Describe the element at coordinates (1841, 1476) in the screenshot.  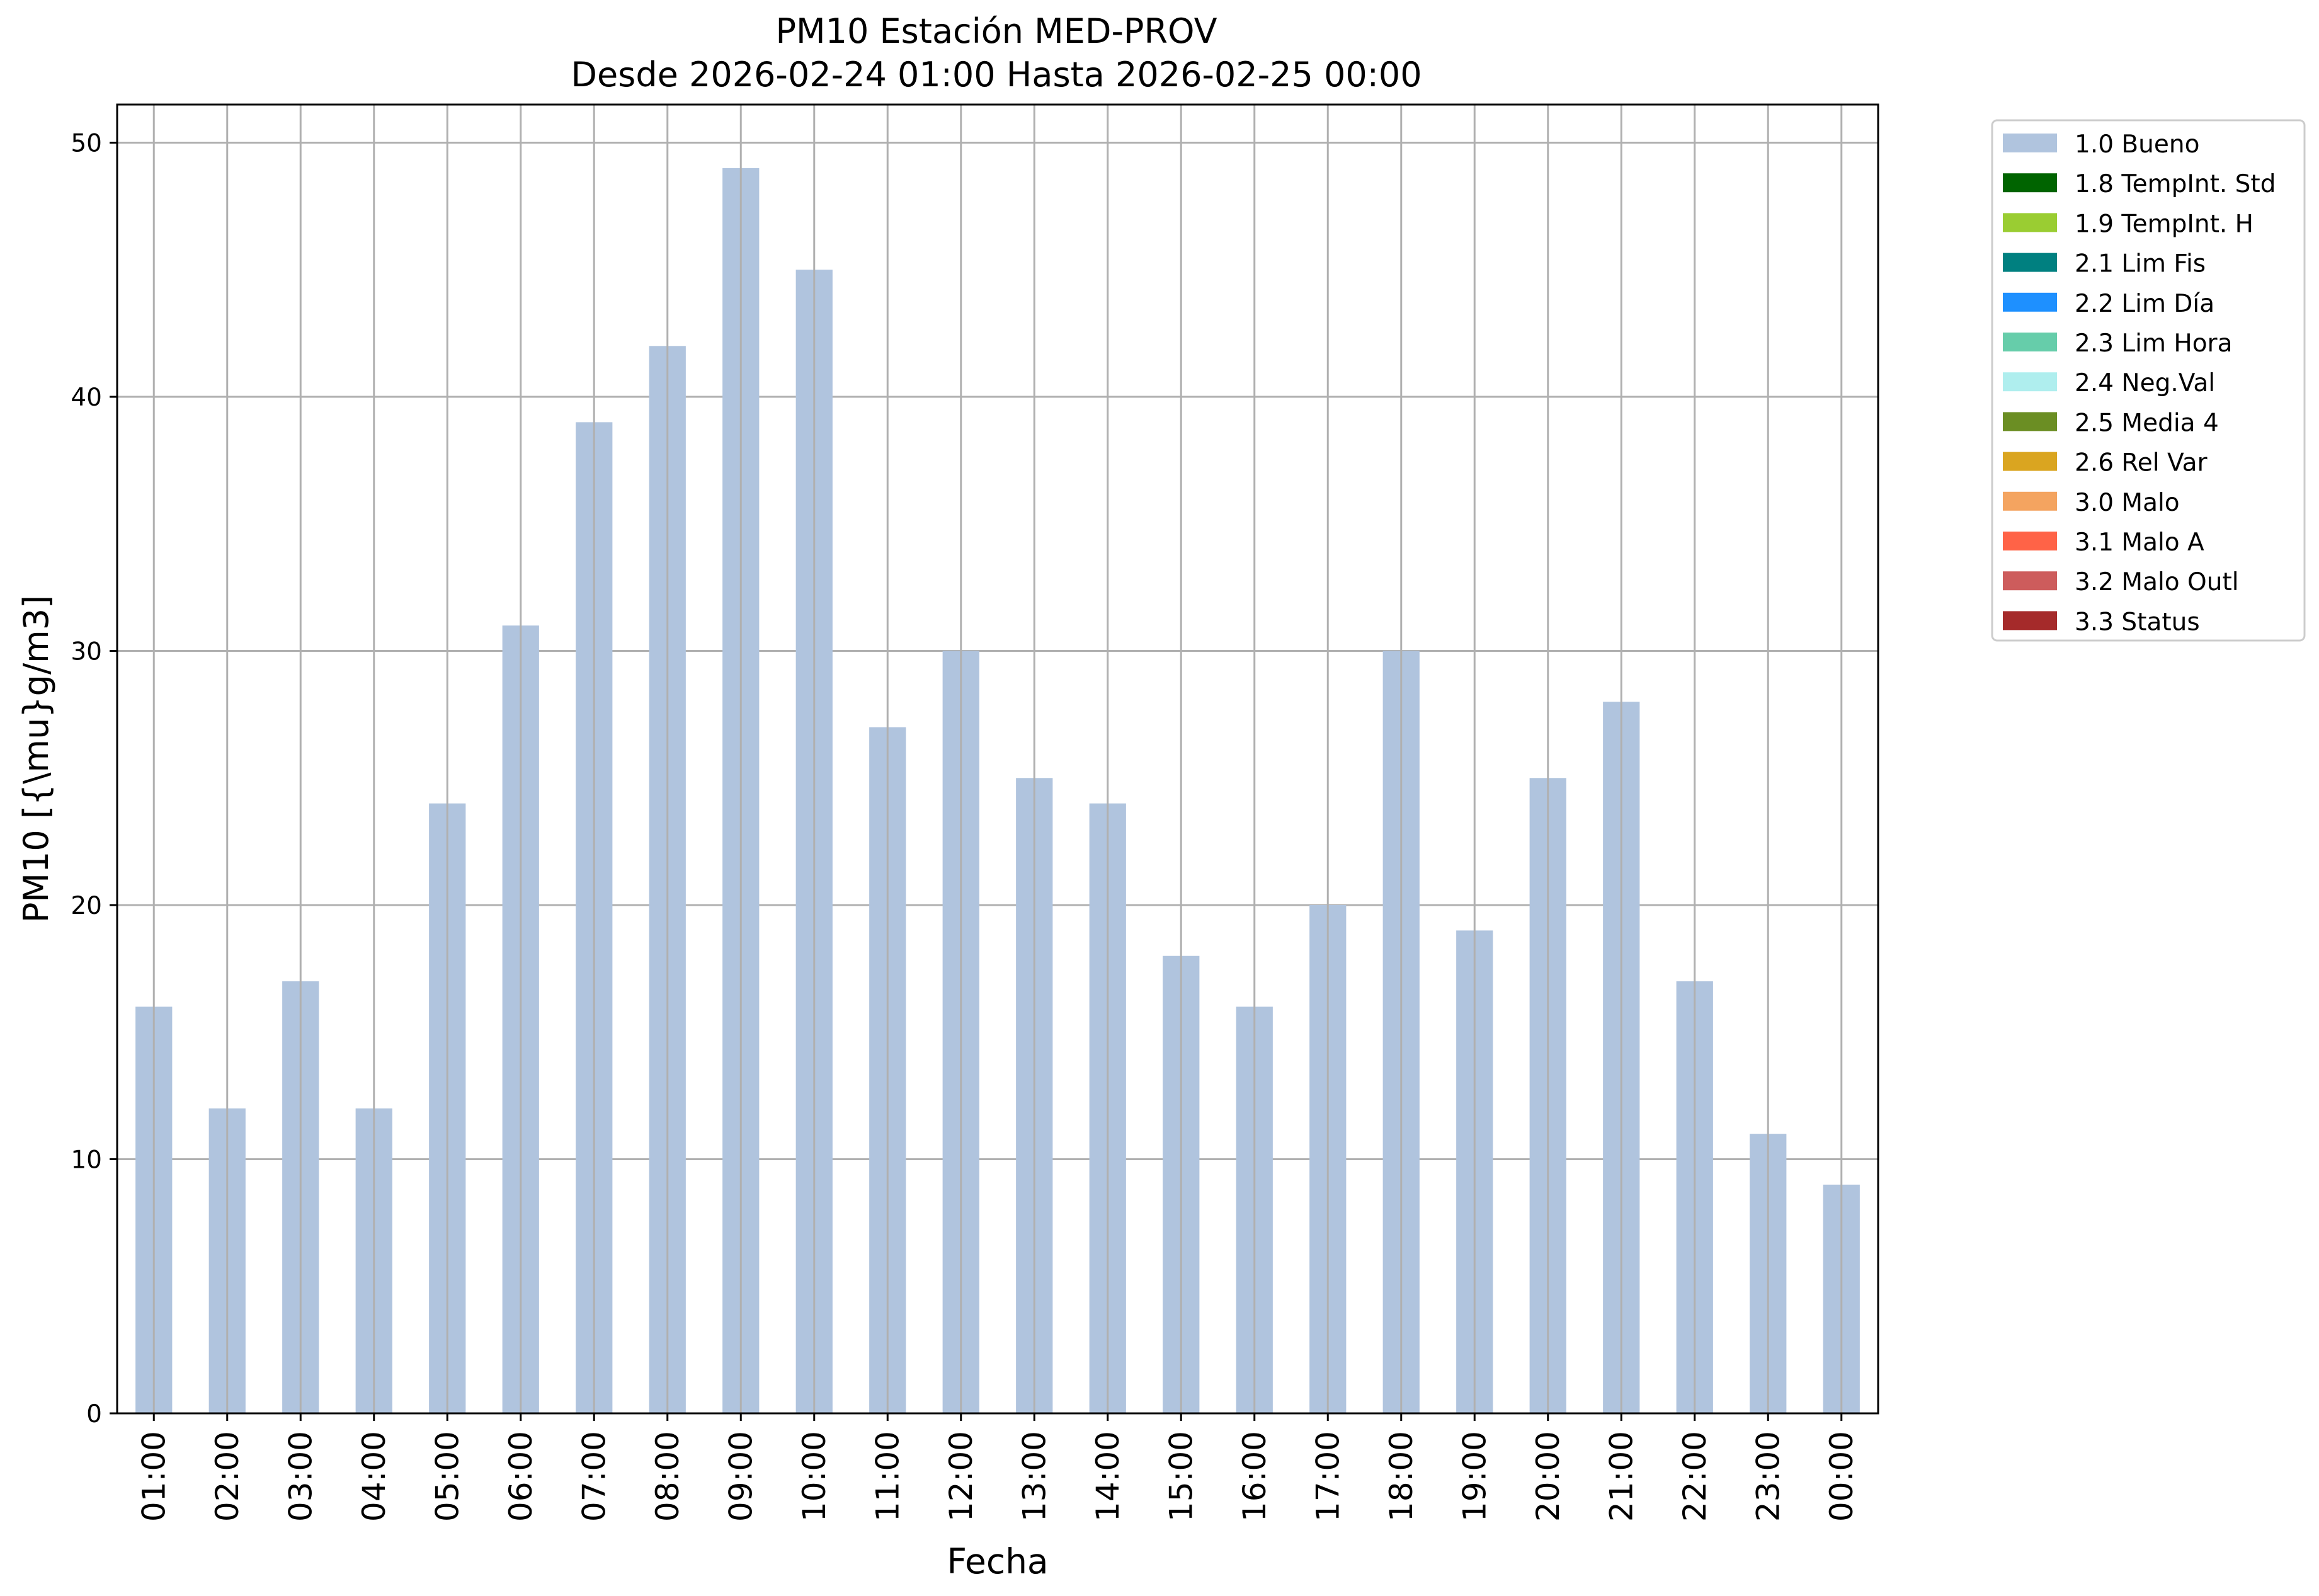
I see `x-tick-label: 00:00` at that location.